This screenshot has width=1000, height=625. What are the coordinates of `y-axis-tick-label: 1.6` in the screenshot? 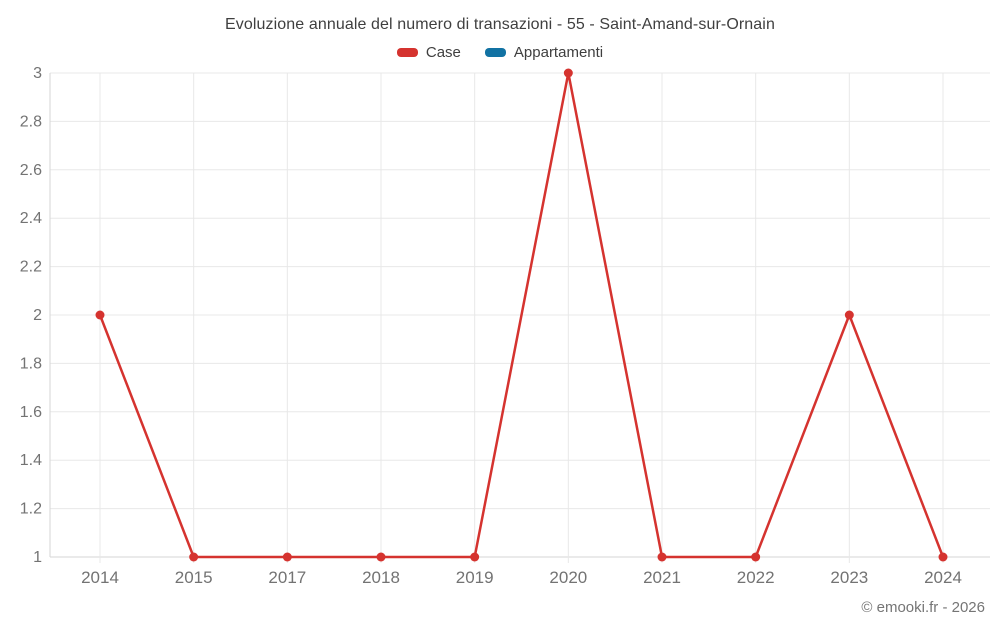 It's located at (31, 412).